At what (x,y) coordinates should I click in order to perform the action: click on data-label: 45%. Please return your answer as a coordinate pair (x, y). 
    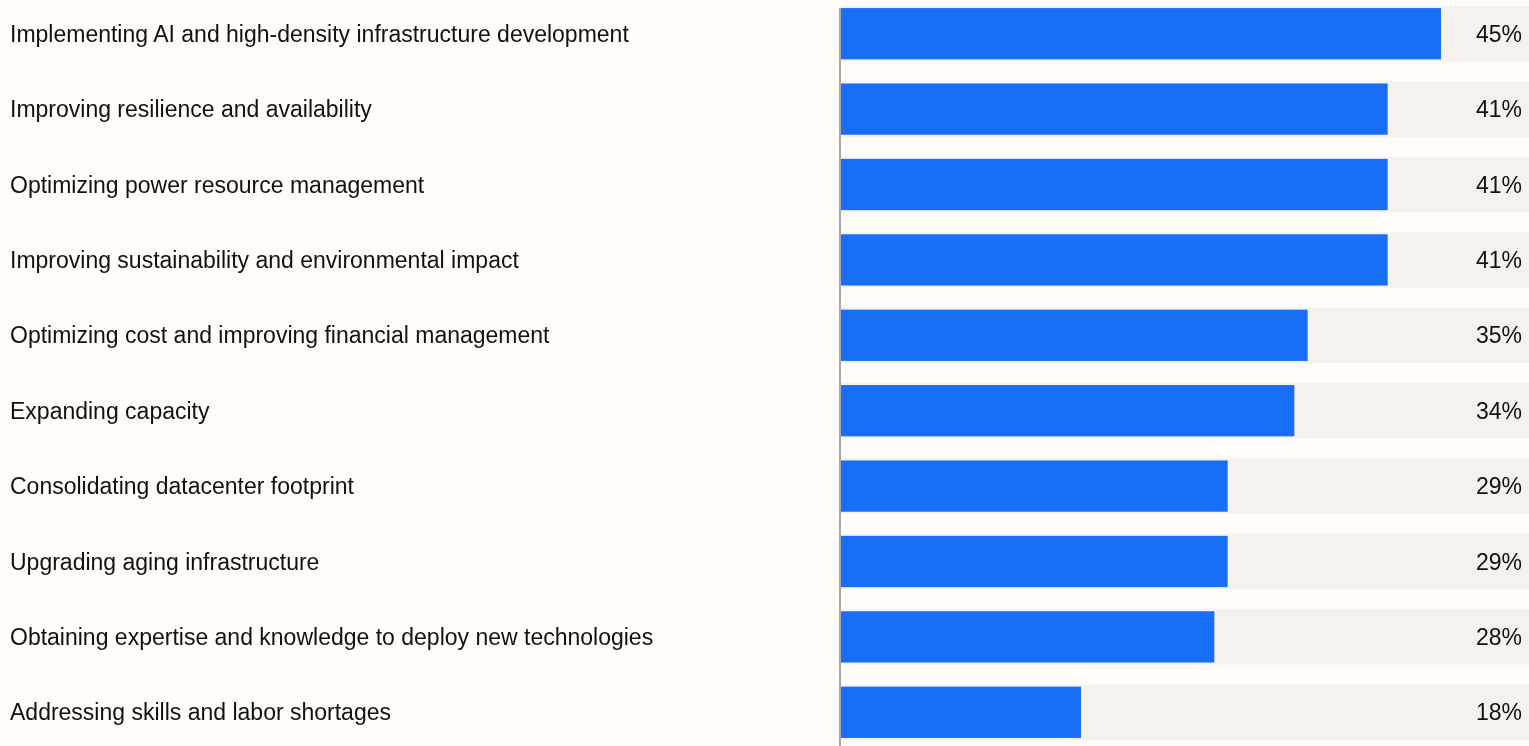
    Looking at the image, I should click on (1498, 33).